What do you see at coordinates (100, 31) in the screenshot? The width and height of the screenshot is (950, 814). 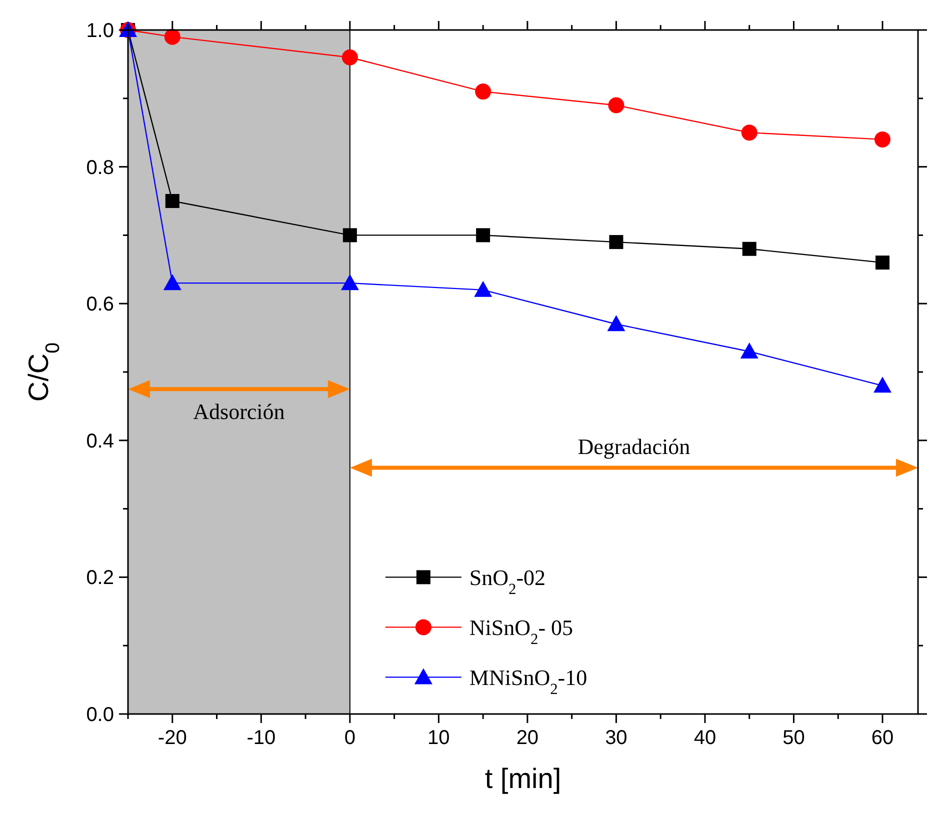 I see `y-tick-label: 1.0` at bounding box center [100, 31].